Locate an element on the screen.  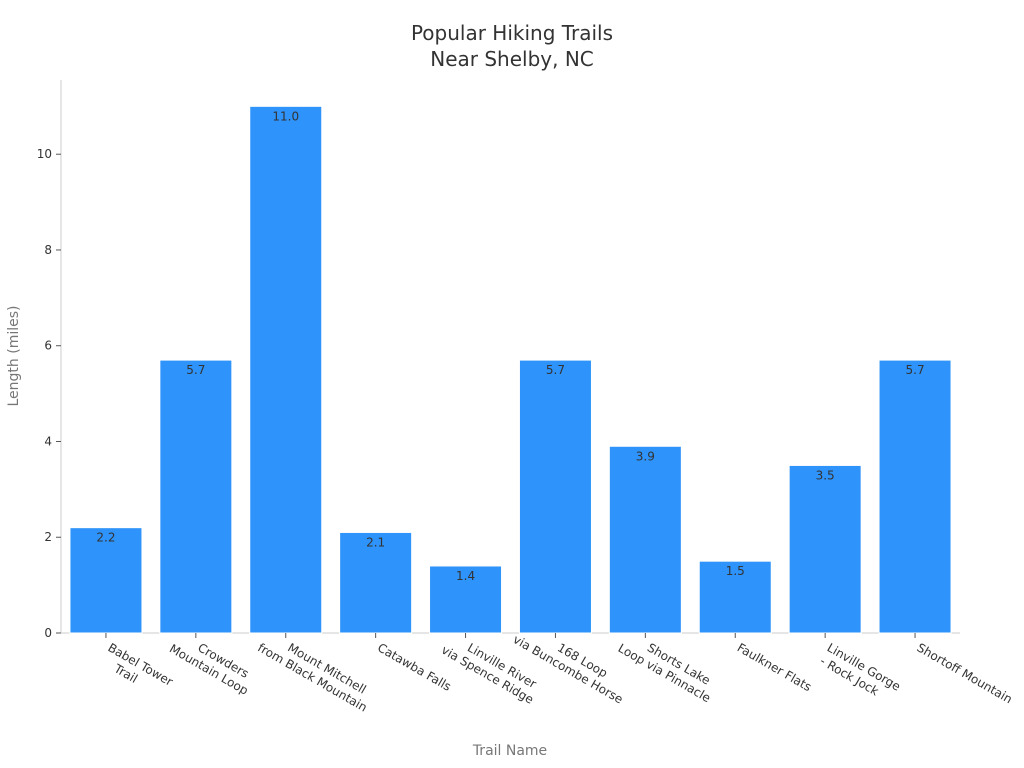
x-tick-label: Faulkner Flats is located at coordinates (774, 667).